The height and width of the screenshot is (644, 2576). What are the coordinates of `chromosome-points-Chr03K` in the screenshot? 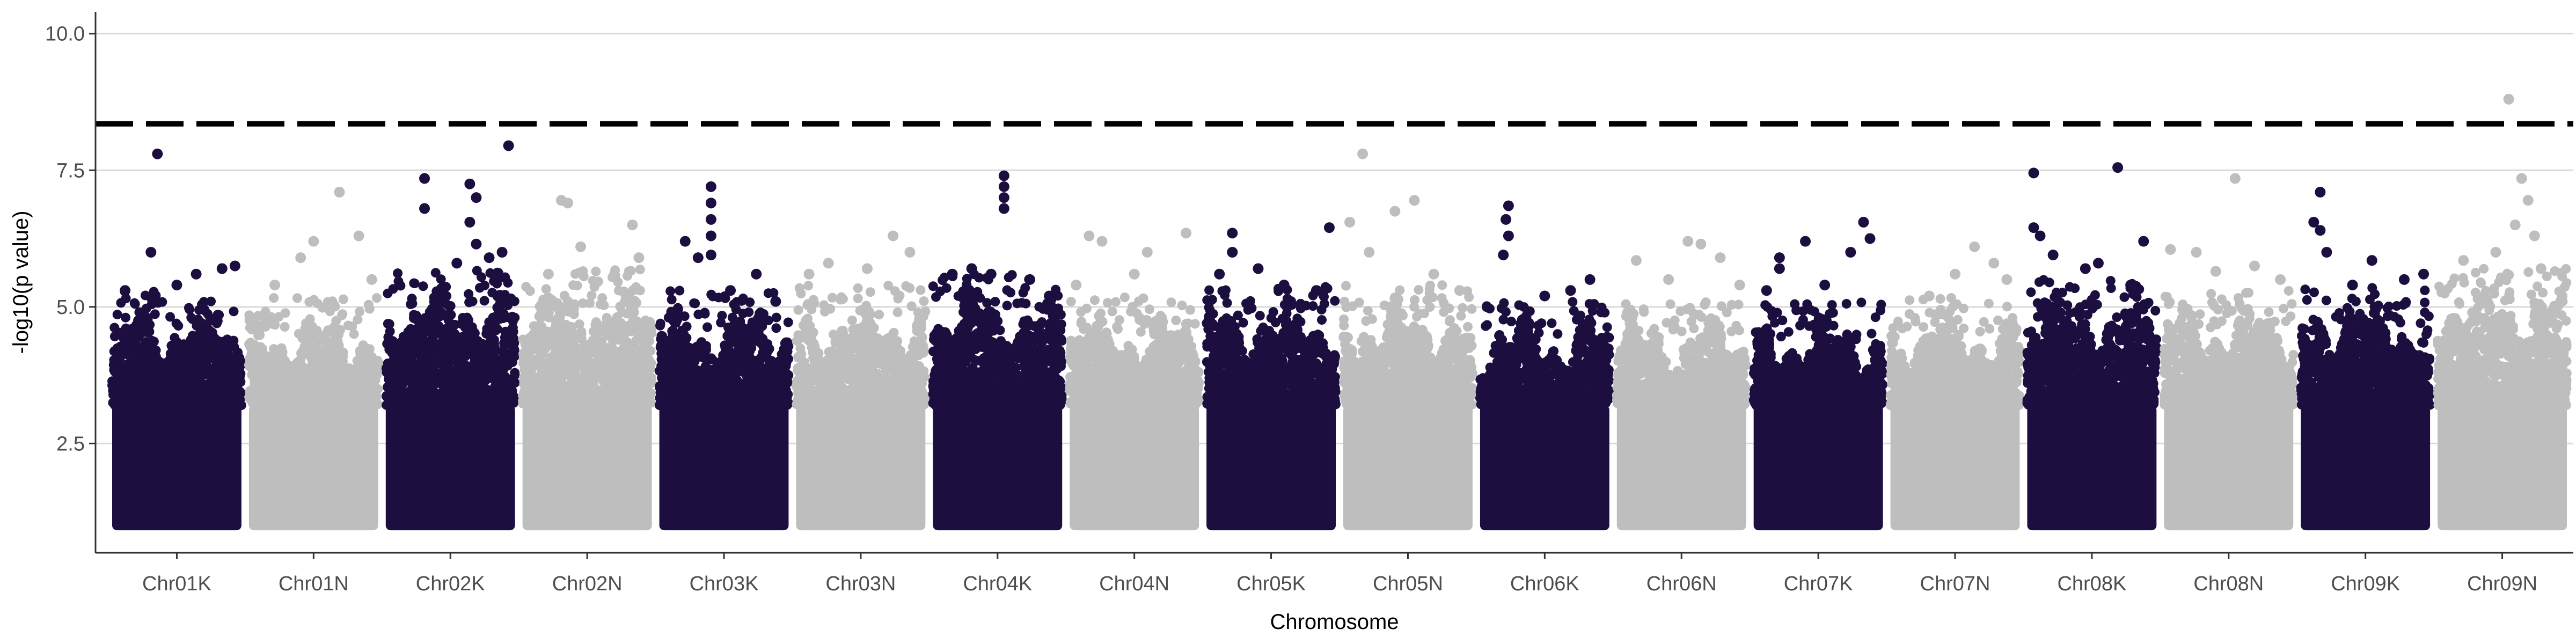 It's located at (724, 356).